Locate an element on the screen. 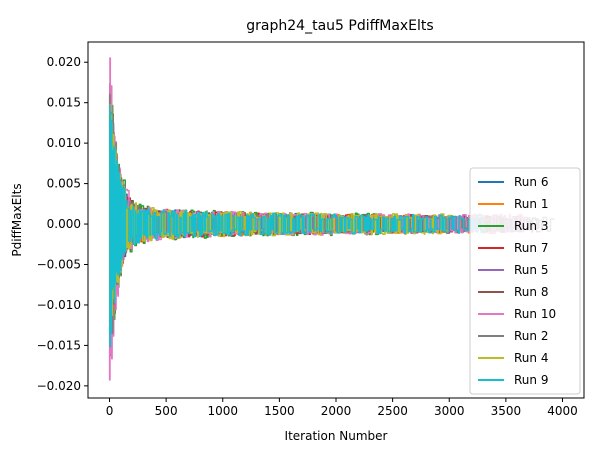  x-tick-label: 4000 is located at coordinates (562, 411).